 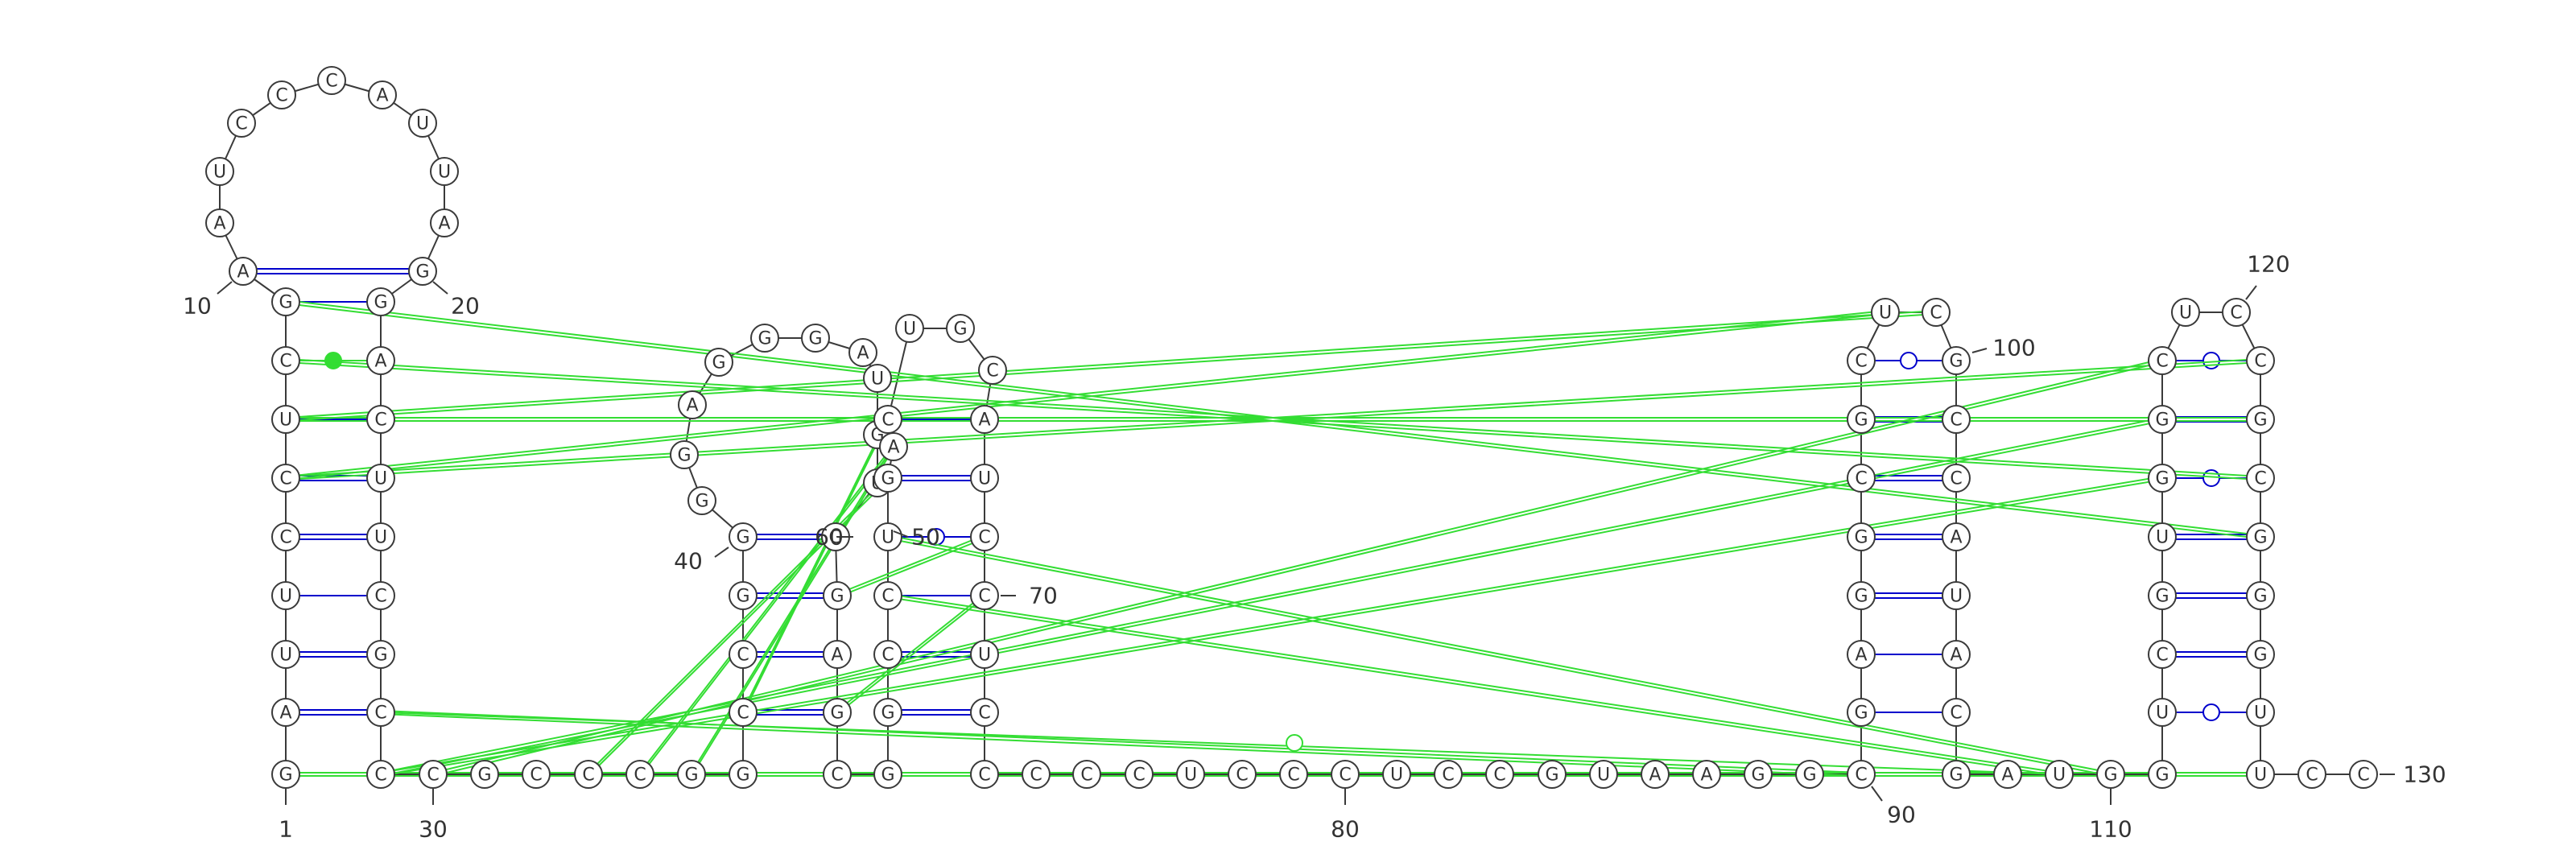 I want to click on numbering-label: 80, so click(x=1345, y=829).